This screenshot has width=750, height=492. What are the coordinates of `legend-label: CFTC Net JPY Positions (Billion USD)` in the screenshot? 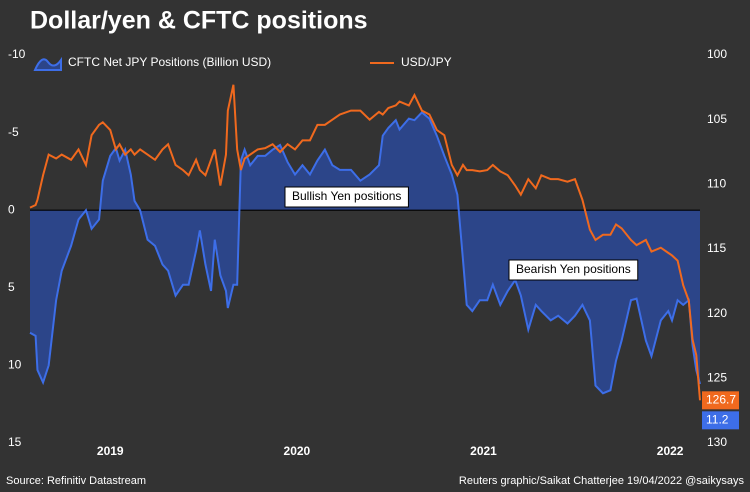 It's located at (169, 62).